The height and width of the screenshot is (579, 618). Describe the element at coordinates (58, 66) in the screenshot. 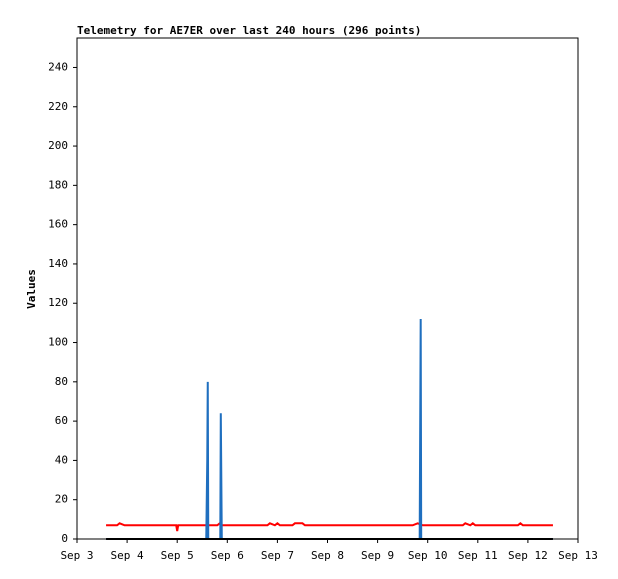

I see `y-tick-label: 240` at that location.